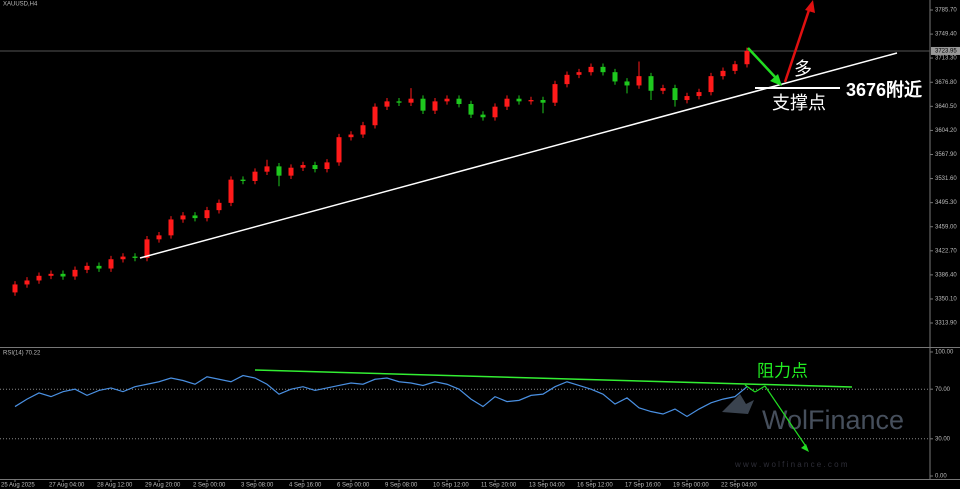 The width and height of the screenshot is (960, 489). I want to click on y-tick-label: 3350.10, so click(946, 300).